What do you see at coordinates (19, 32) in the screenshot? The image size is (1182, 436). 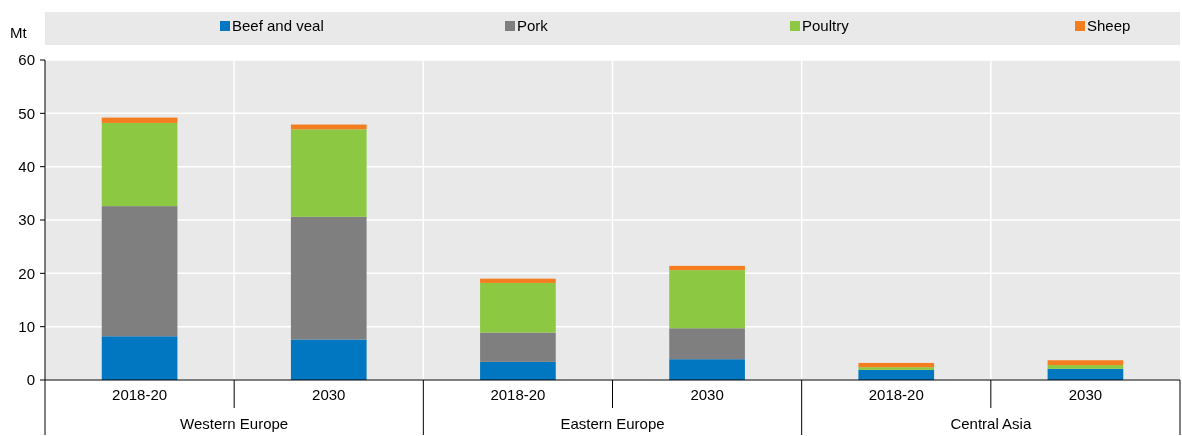 I see `y-axis-title: Mt` at bounding box center [19, 32].